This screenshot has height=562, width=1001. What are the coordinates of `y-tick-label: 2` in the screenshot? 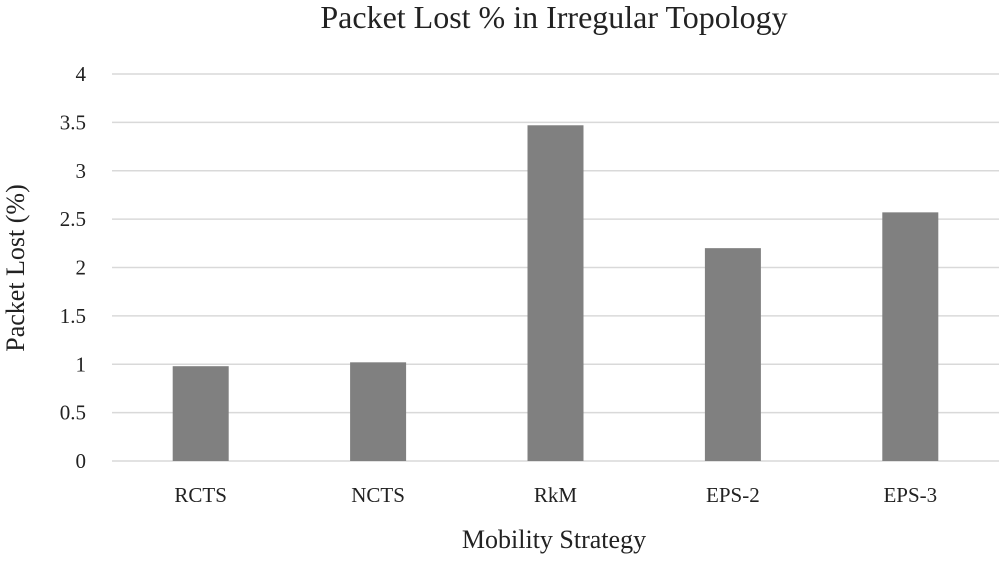 It's located at (81, 268).